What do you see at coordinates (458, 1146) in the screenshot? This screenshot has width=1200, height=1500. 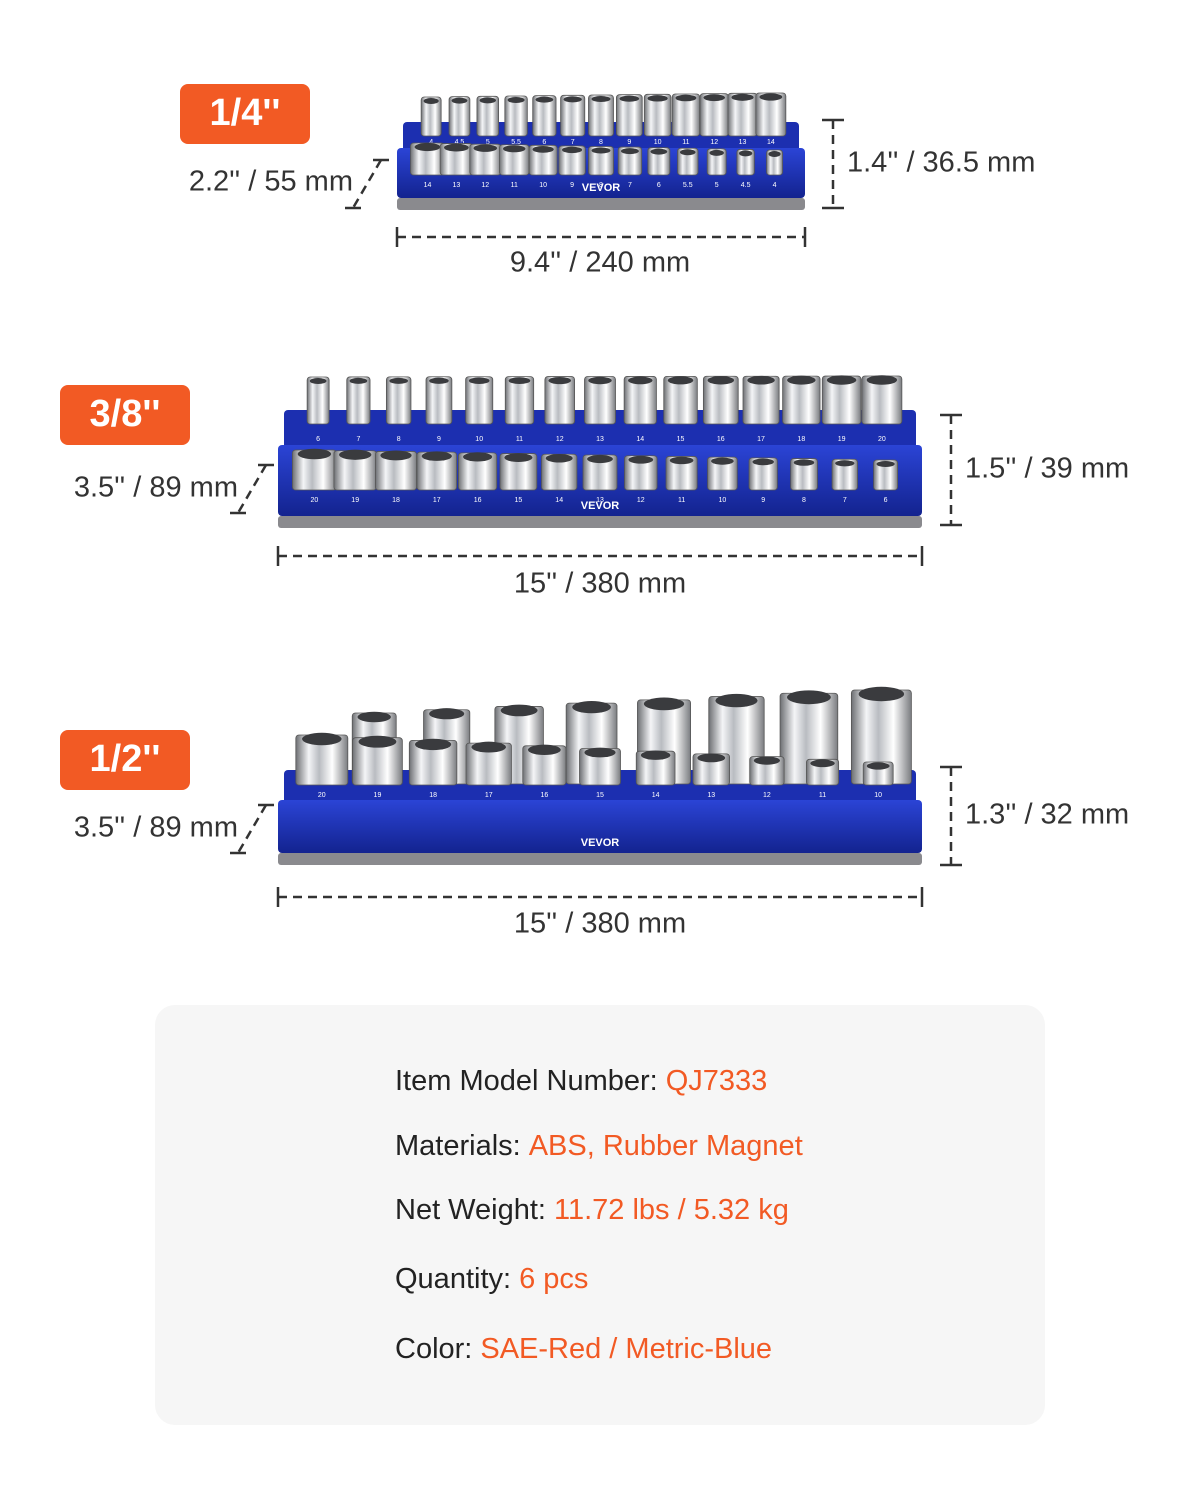 I see `spec-label: Materials:` at bounding box center [458, 1146].